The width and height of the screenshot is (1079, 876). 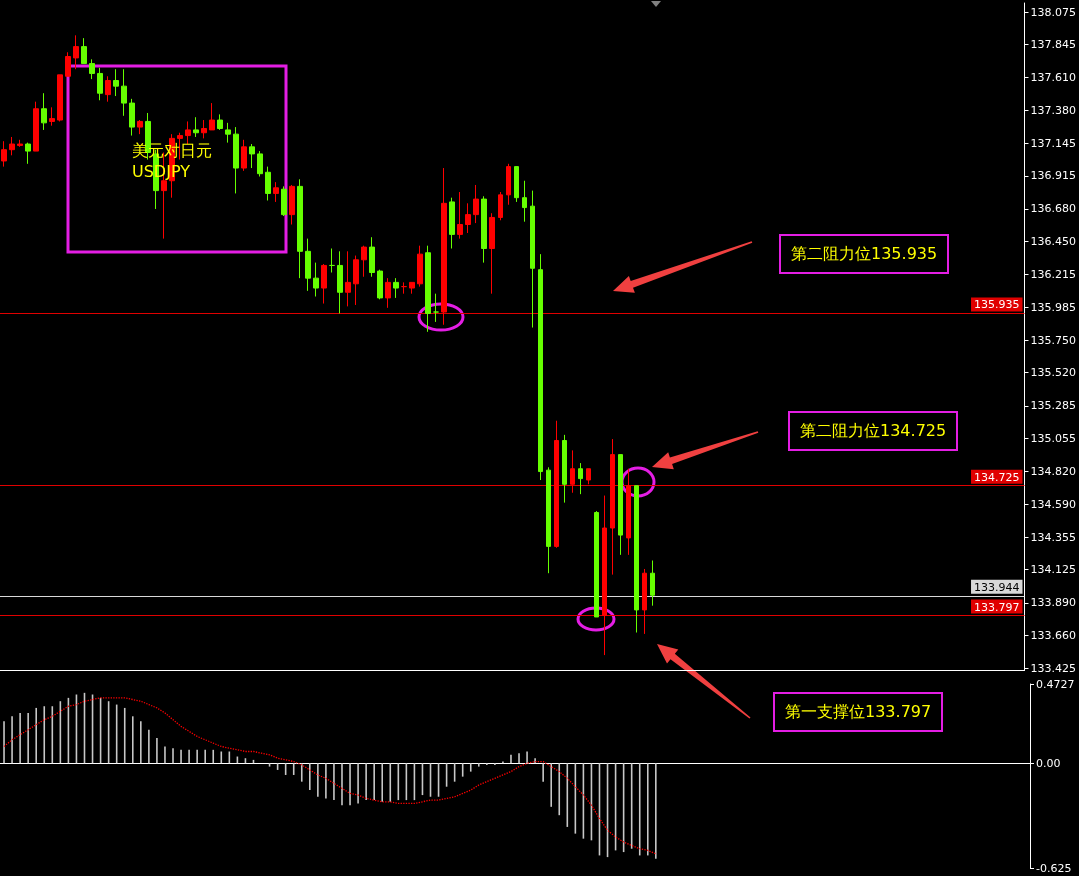 What do you see at coordinates (1053, 110) in the screenshot?
I see `y-tick-label: 137.380` at bounding box center [1053, 110].